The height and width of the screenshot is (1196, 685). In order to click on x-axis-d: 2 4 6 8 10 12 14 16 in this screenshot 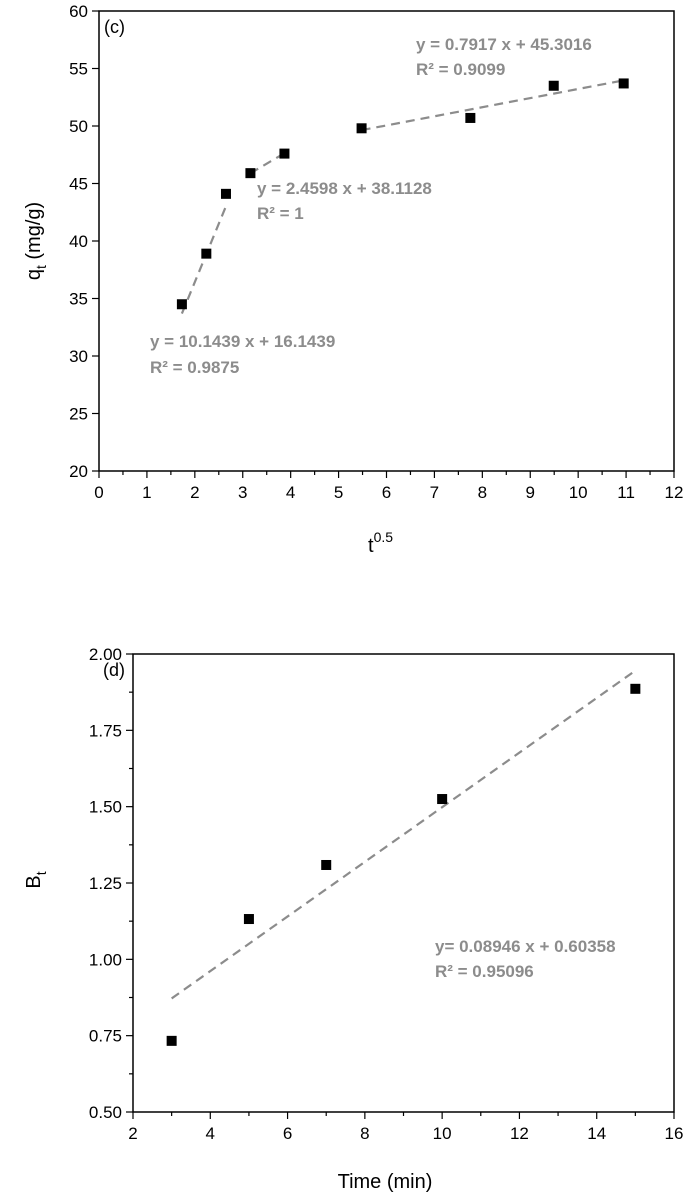, I will do `click(405, 1127)`.